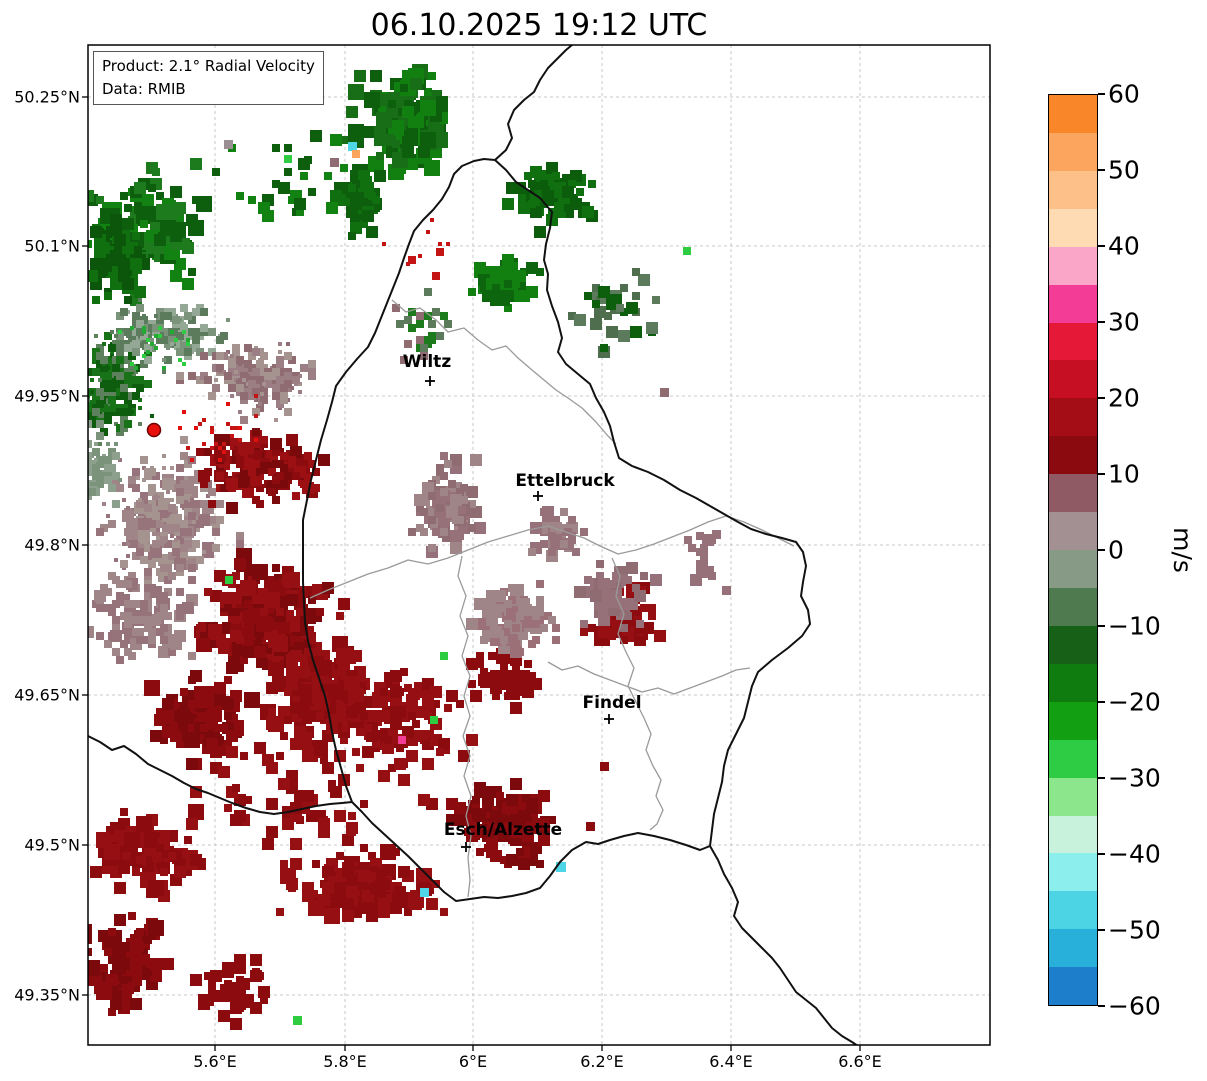 Image resolution: width=1207 pixels, height=1081 pixels. Describe the element at coordinates (1124, 170) in the screenshot. I see `colorbar-tick-label: 50` at that location.